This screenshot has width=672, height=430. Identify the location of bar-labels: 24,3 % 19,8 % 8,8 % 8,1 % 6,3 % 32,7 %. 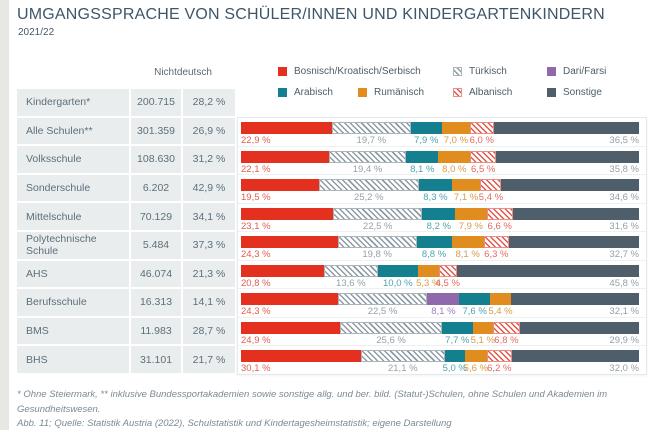
(440, 254).